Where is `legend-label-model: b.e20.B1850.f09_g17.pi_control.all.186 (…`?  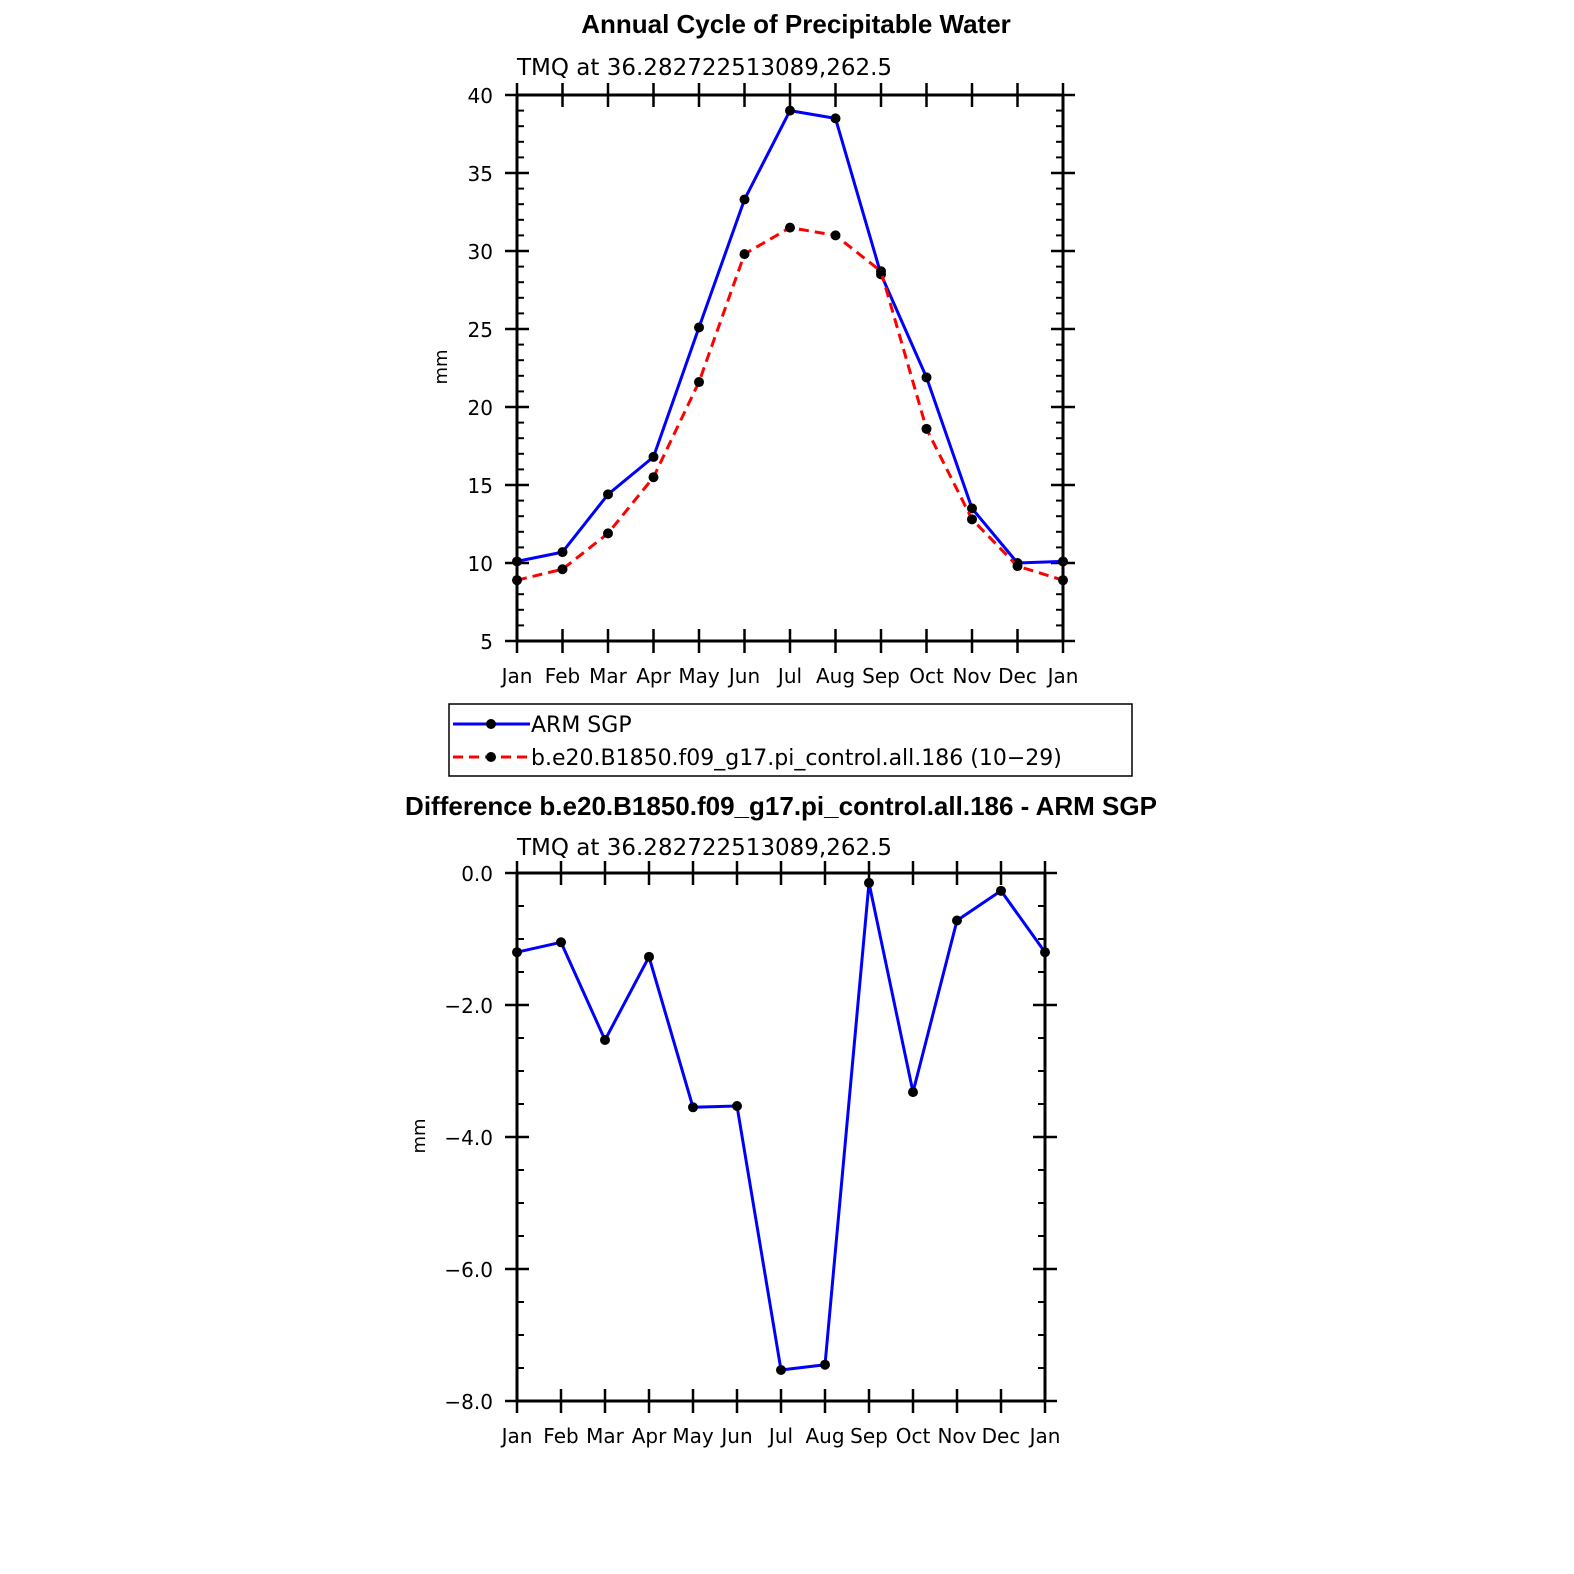 legend-label-model: b.e20.B1850.f09_g17.pi_control.all.186 (… is located at coordinates (796, 758).